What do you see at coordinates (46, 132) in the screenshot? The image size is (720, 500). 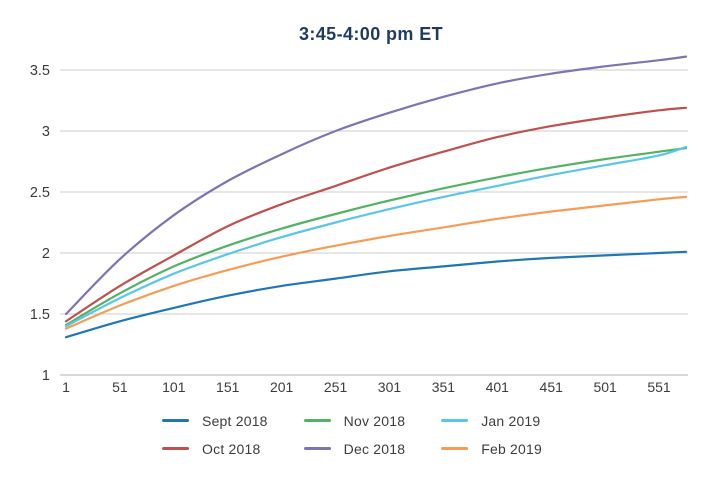 I see `y-axis-tick-label: 3` at bounding box center [46, 132].